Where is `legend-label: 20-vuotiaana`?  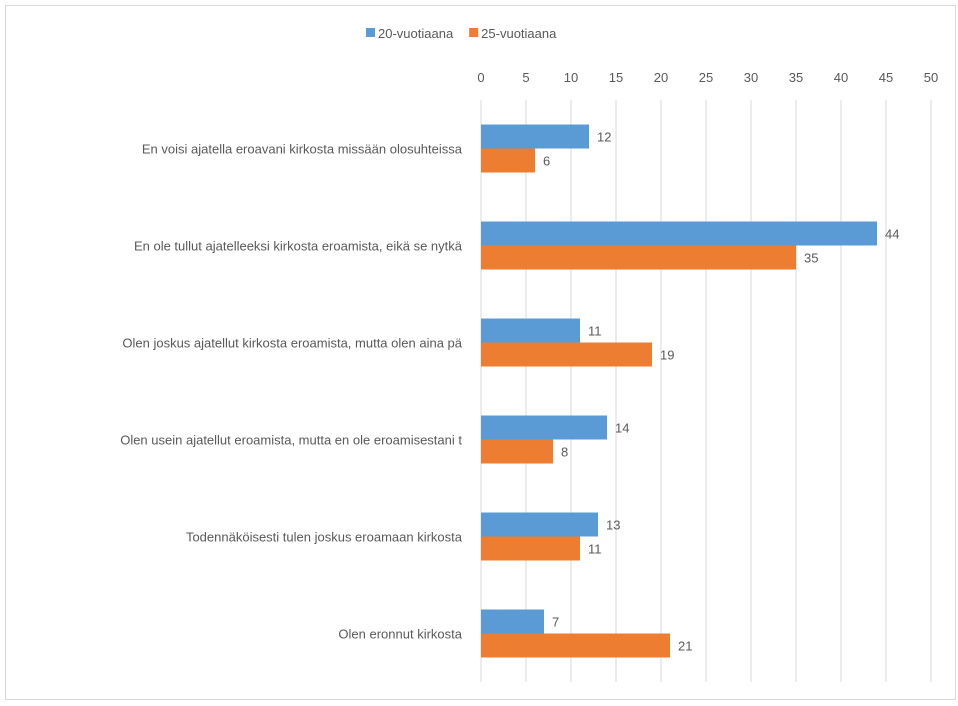 legend-label: 20-vuotiaana is located at coordinates (416, 33).